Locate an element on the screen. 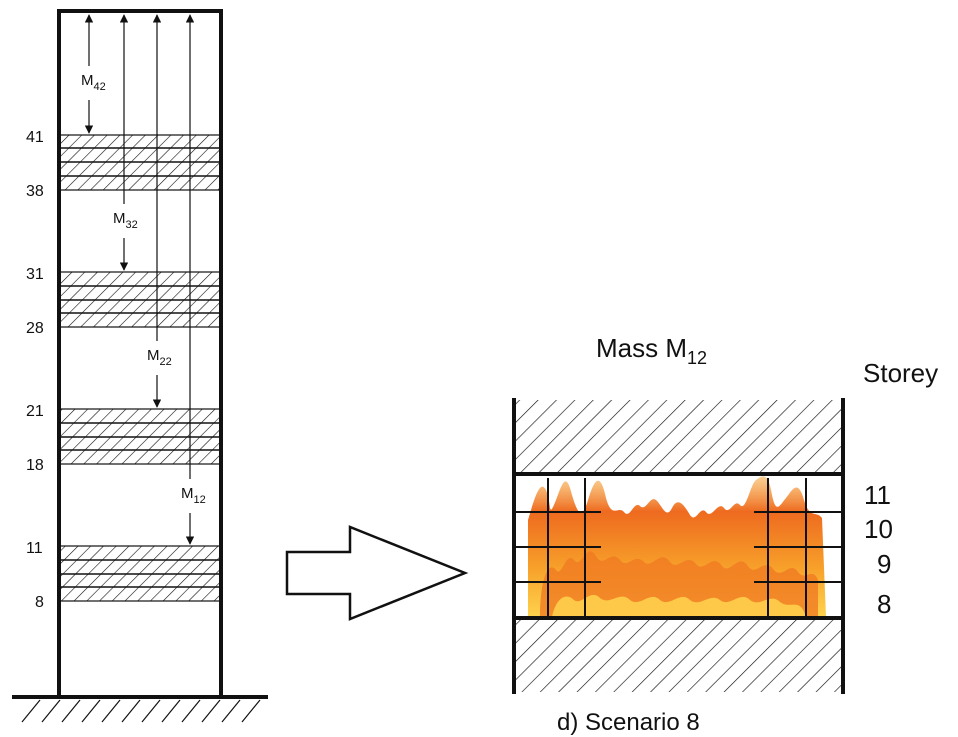  fire-icon is located at coordinates (677, 546).